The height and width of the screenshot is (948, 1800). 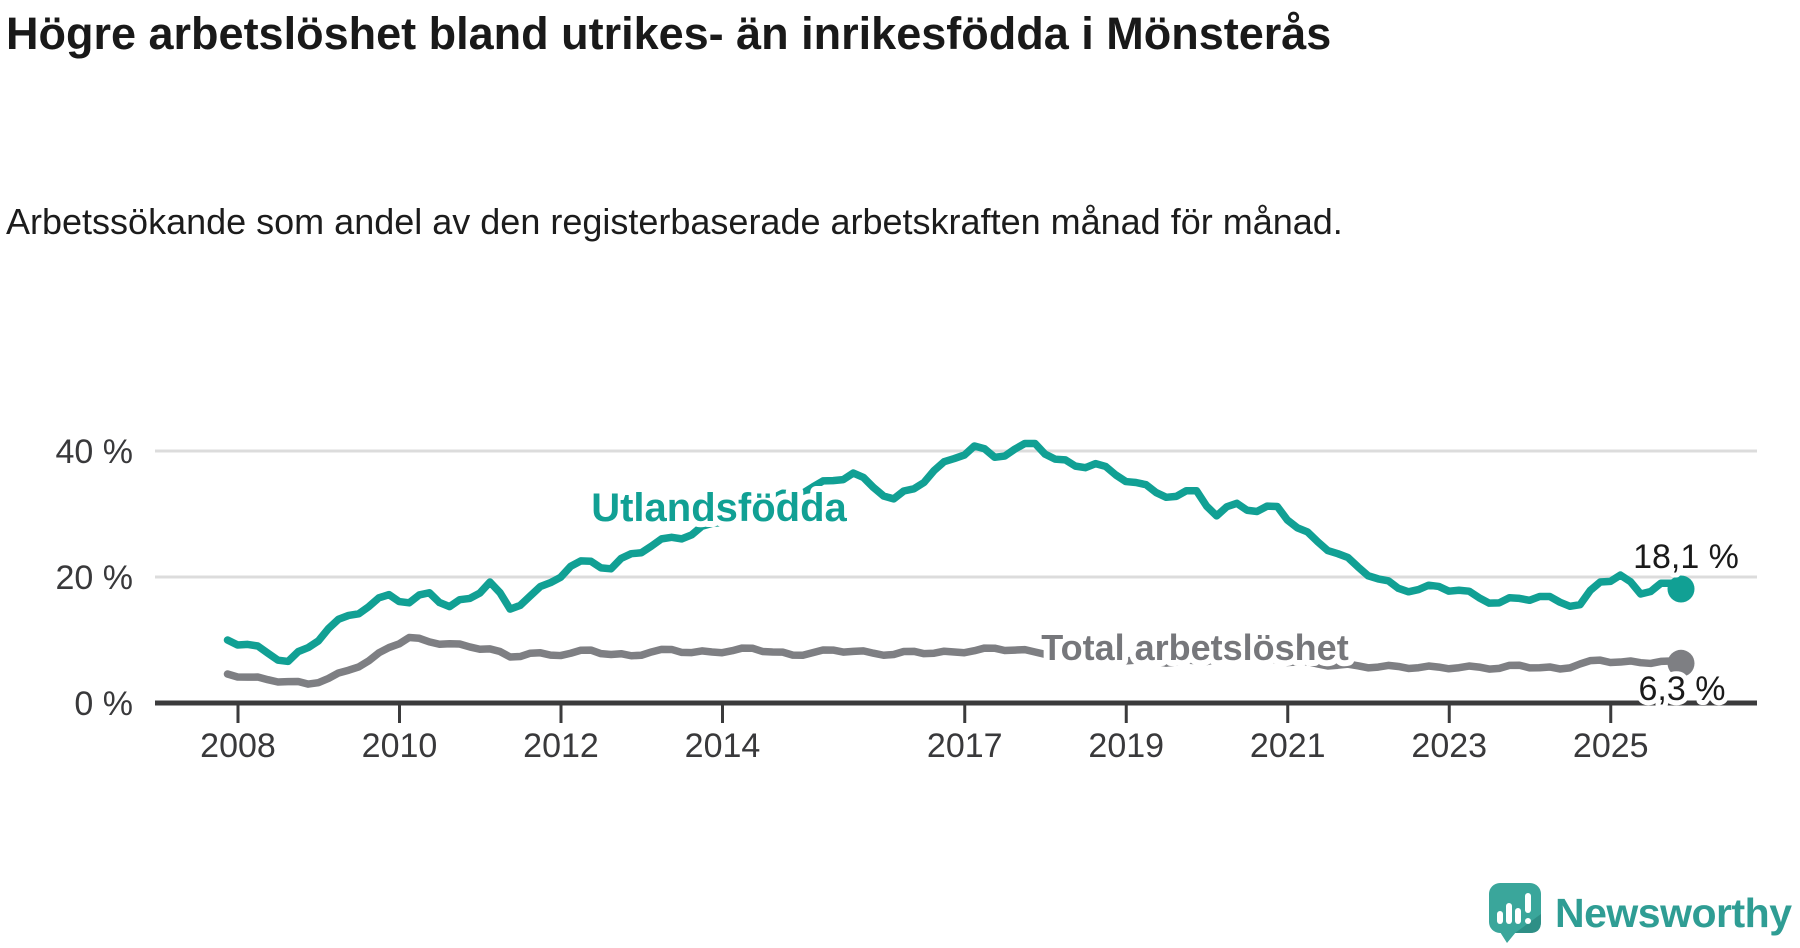 I want to click on x-axis-tick-label: 2010, so click(x=400, y=746).